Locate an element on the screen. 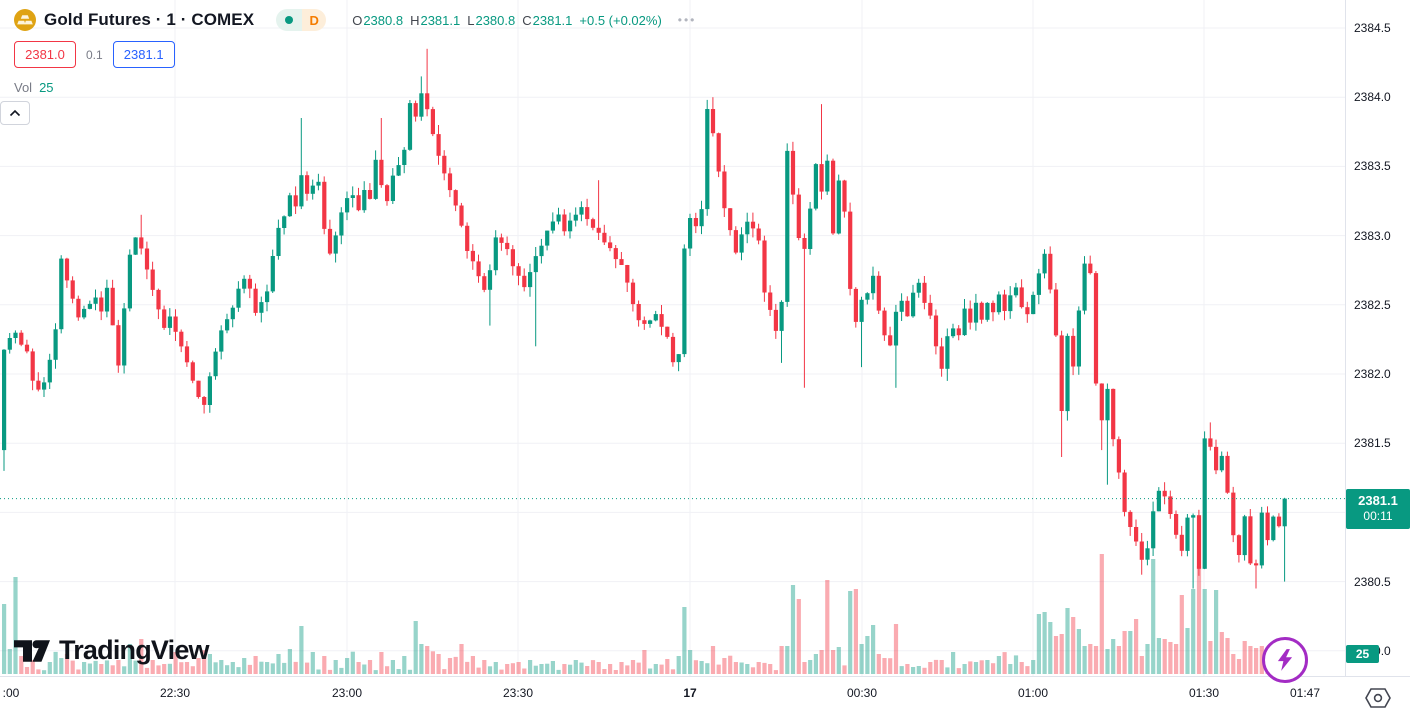  buy-ask-button: 2381.1 is located at coordinates (143, 54).